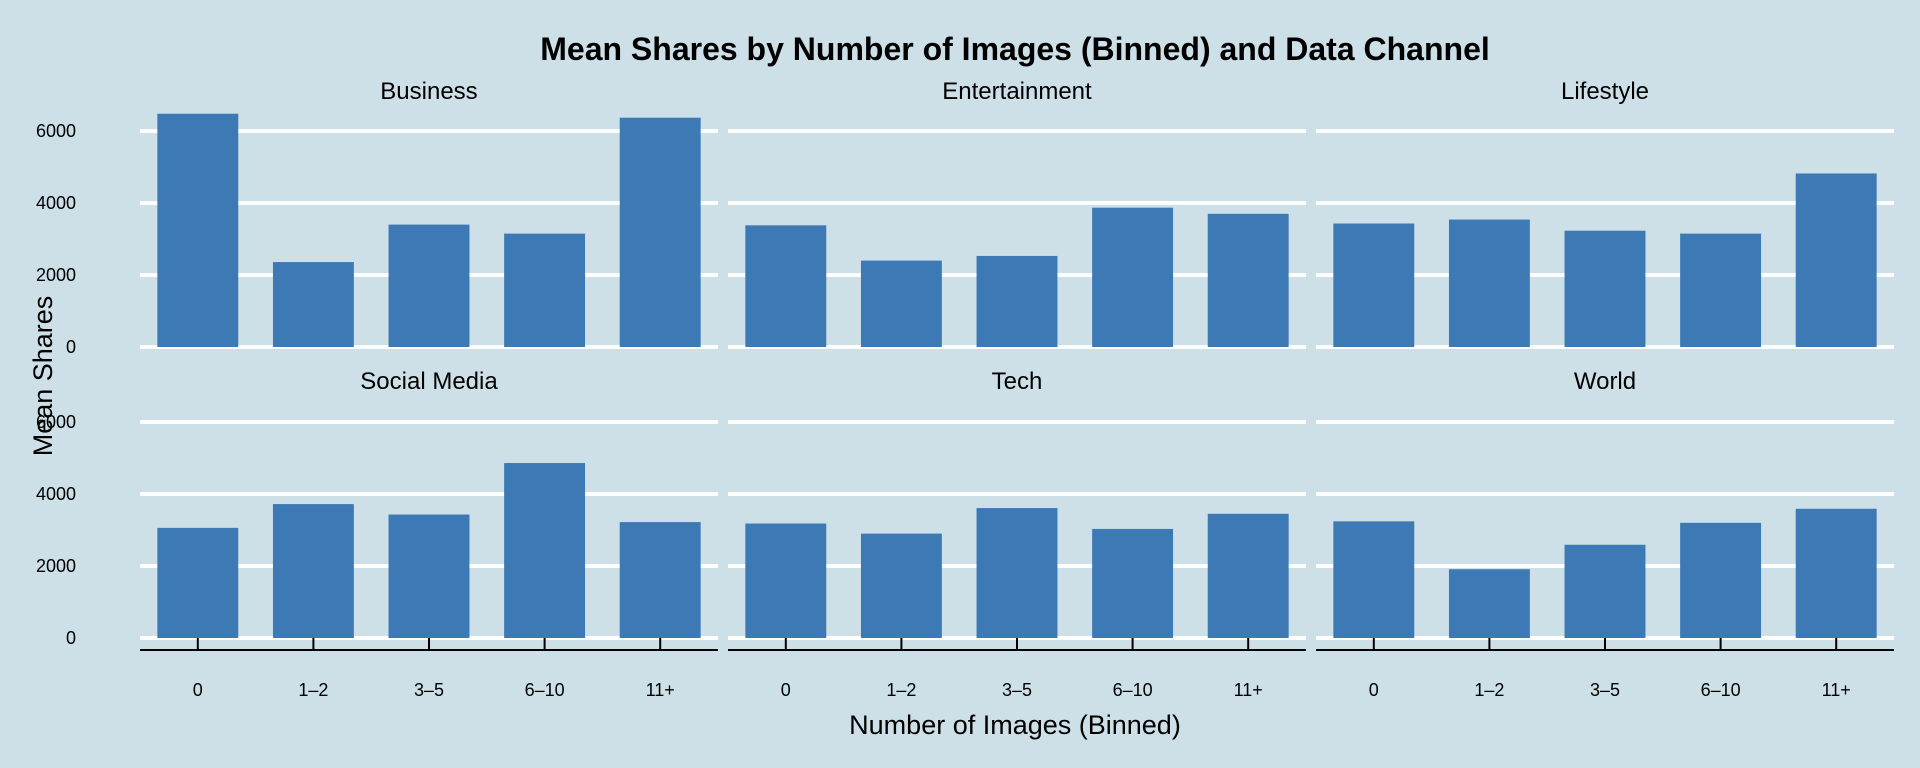 Image resolution: width=1920 pixels, height=768 pixels. What do you see at coordinates (1721, 690) in the screenshot?
I see `x-tick-label-world-6-10: 6–10` at bounding box center [1721, 690].